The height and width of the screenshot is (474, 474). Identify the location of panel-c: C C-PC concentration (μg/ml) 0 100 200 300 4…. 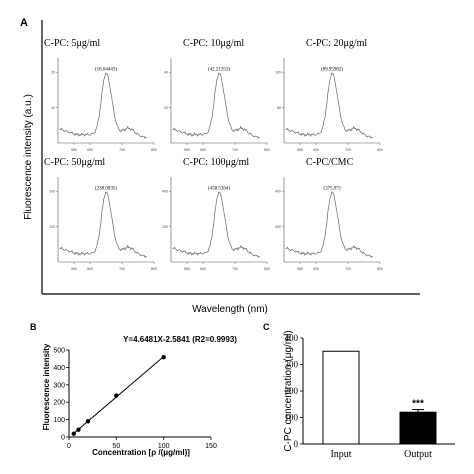
(359, 391).